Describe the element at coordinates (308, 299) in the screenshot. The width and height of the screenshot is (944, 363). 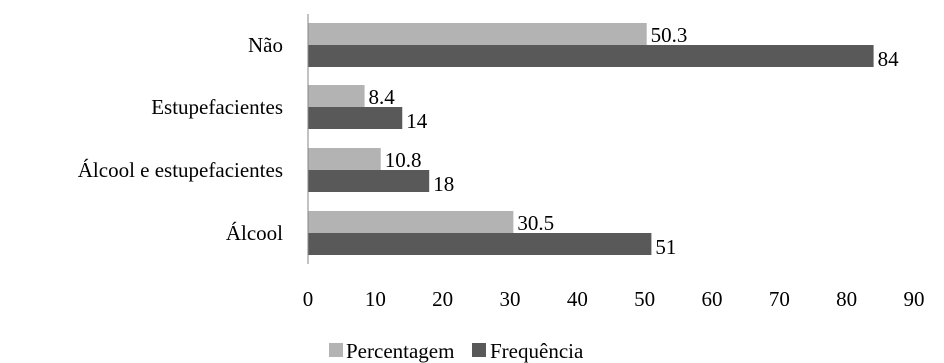
I see `x-tick-label-0: 0` at that location.